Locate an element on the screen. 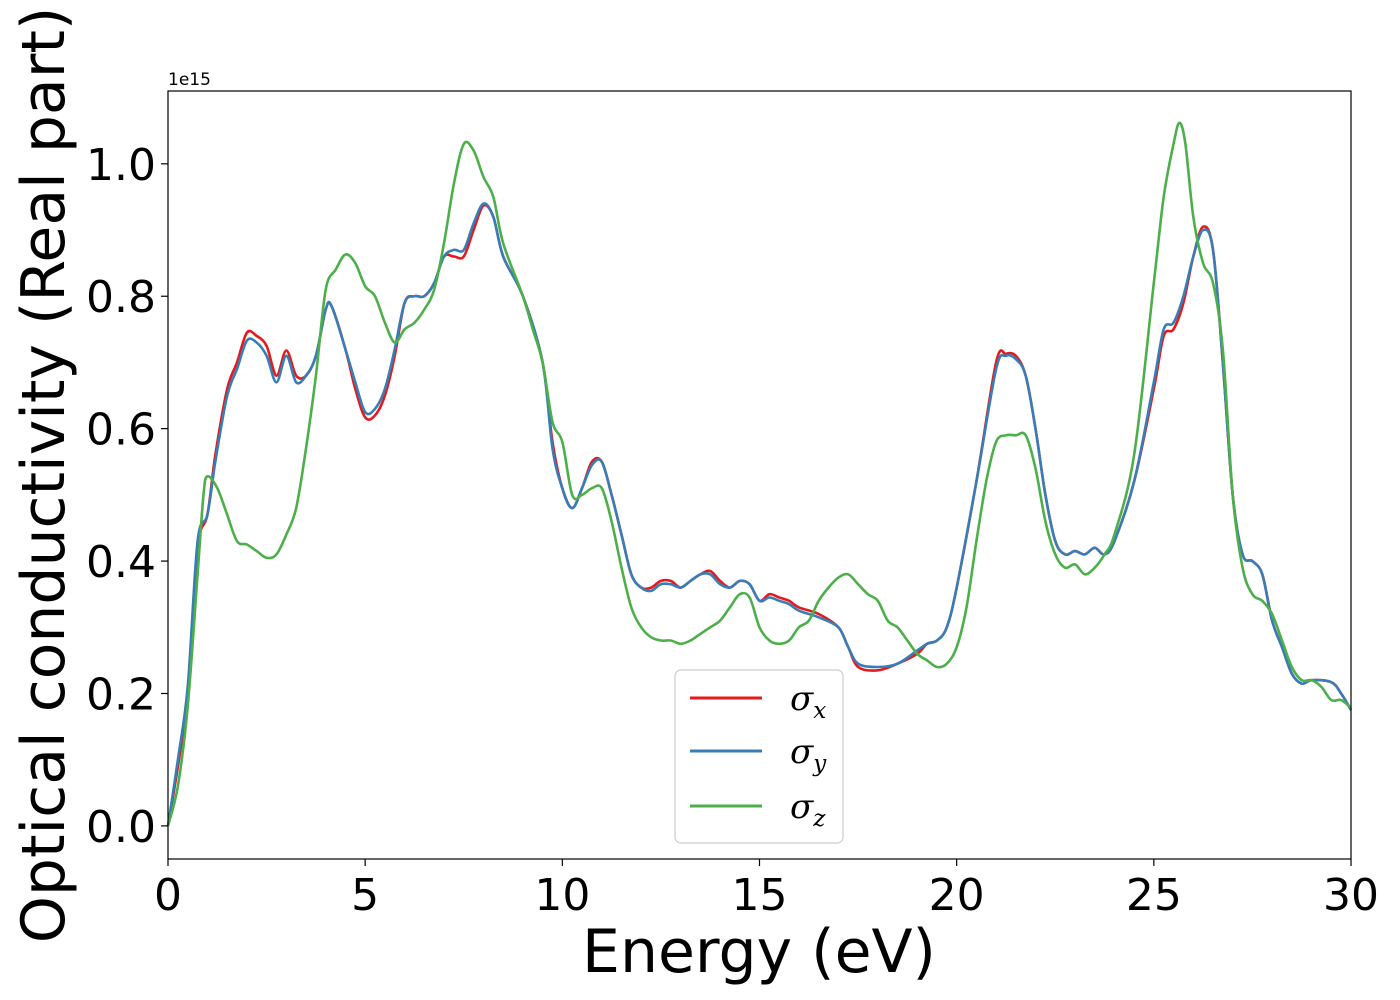 This screenshot has width=1400, height=1000. x-axis-ticks: 0 5 10 15 20 25 30 is located at coordinates (766, 890).